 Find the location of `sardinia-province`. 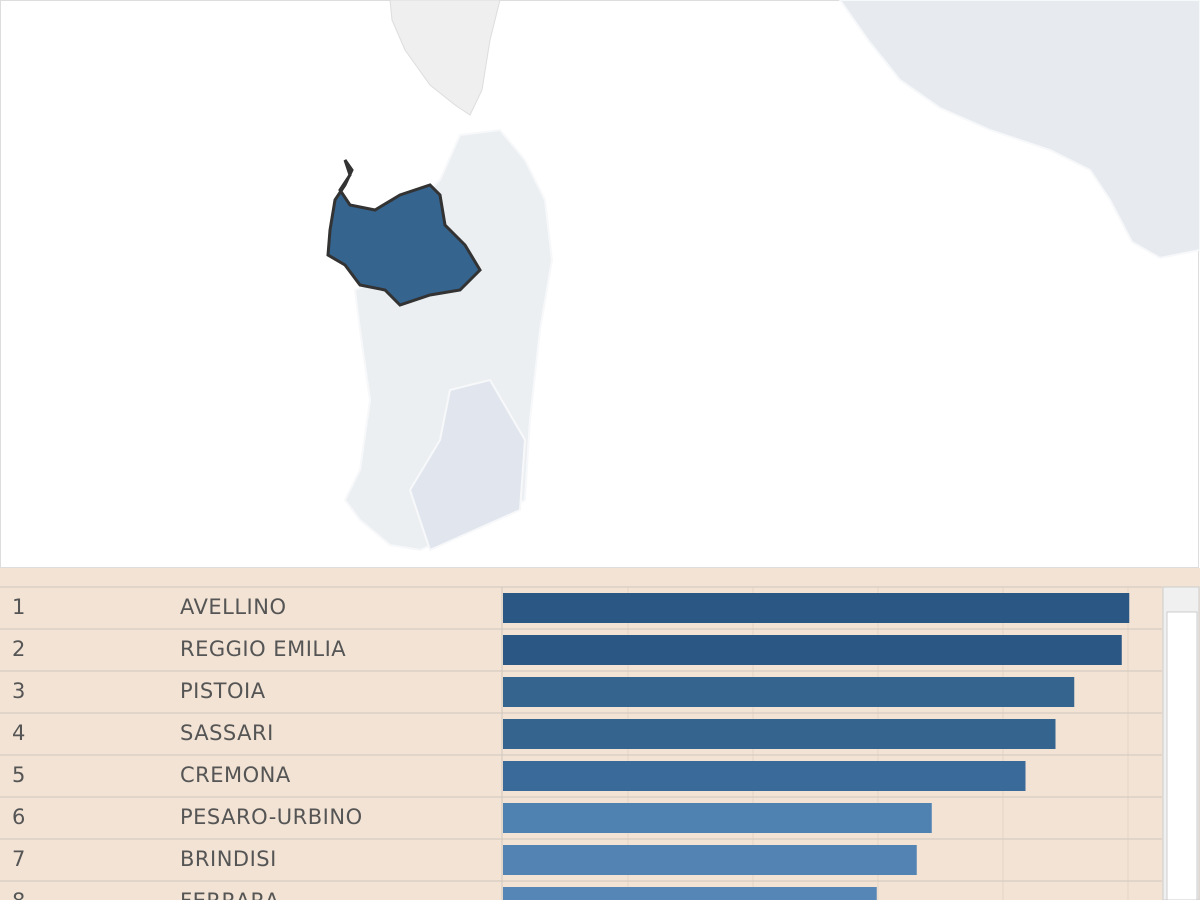

sardinia-province is located at coordinates (467, 465).